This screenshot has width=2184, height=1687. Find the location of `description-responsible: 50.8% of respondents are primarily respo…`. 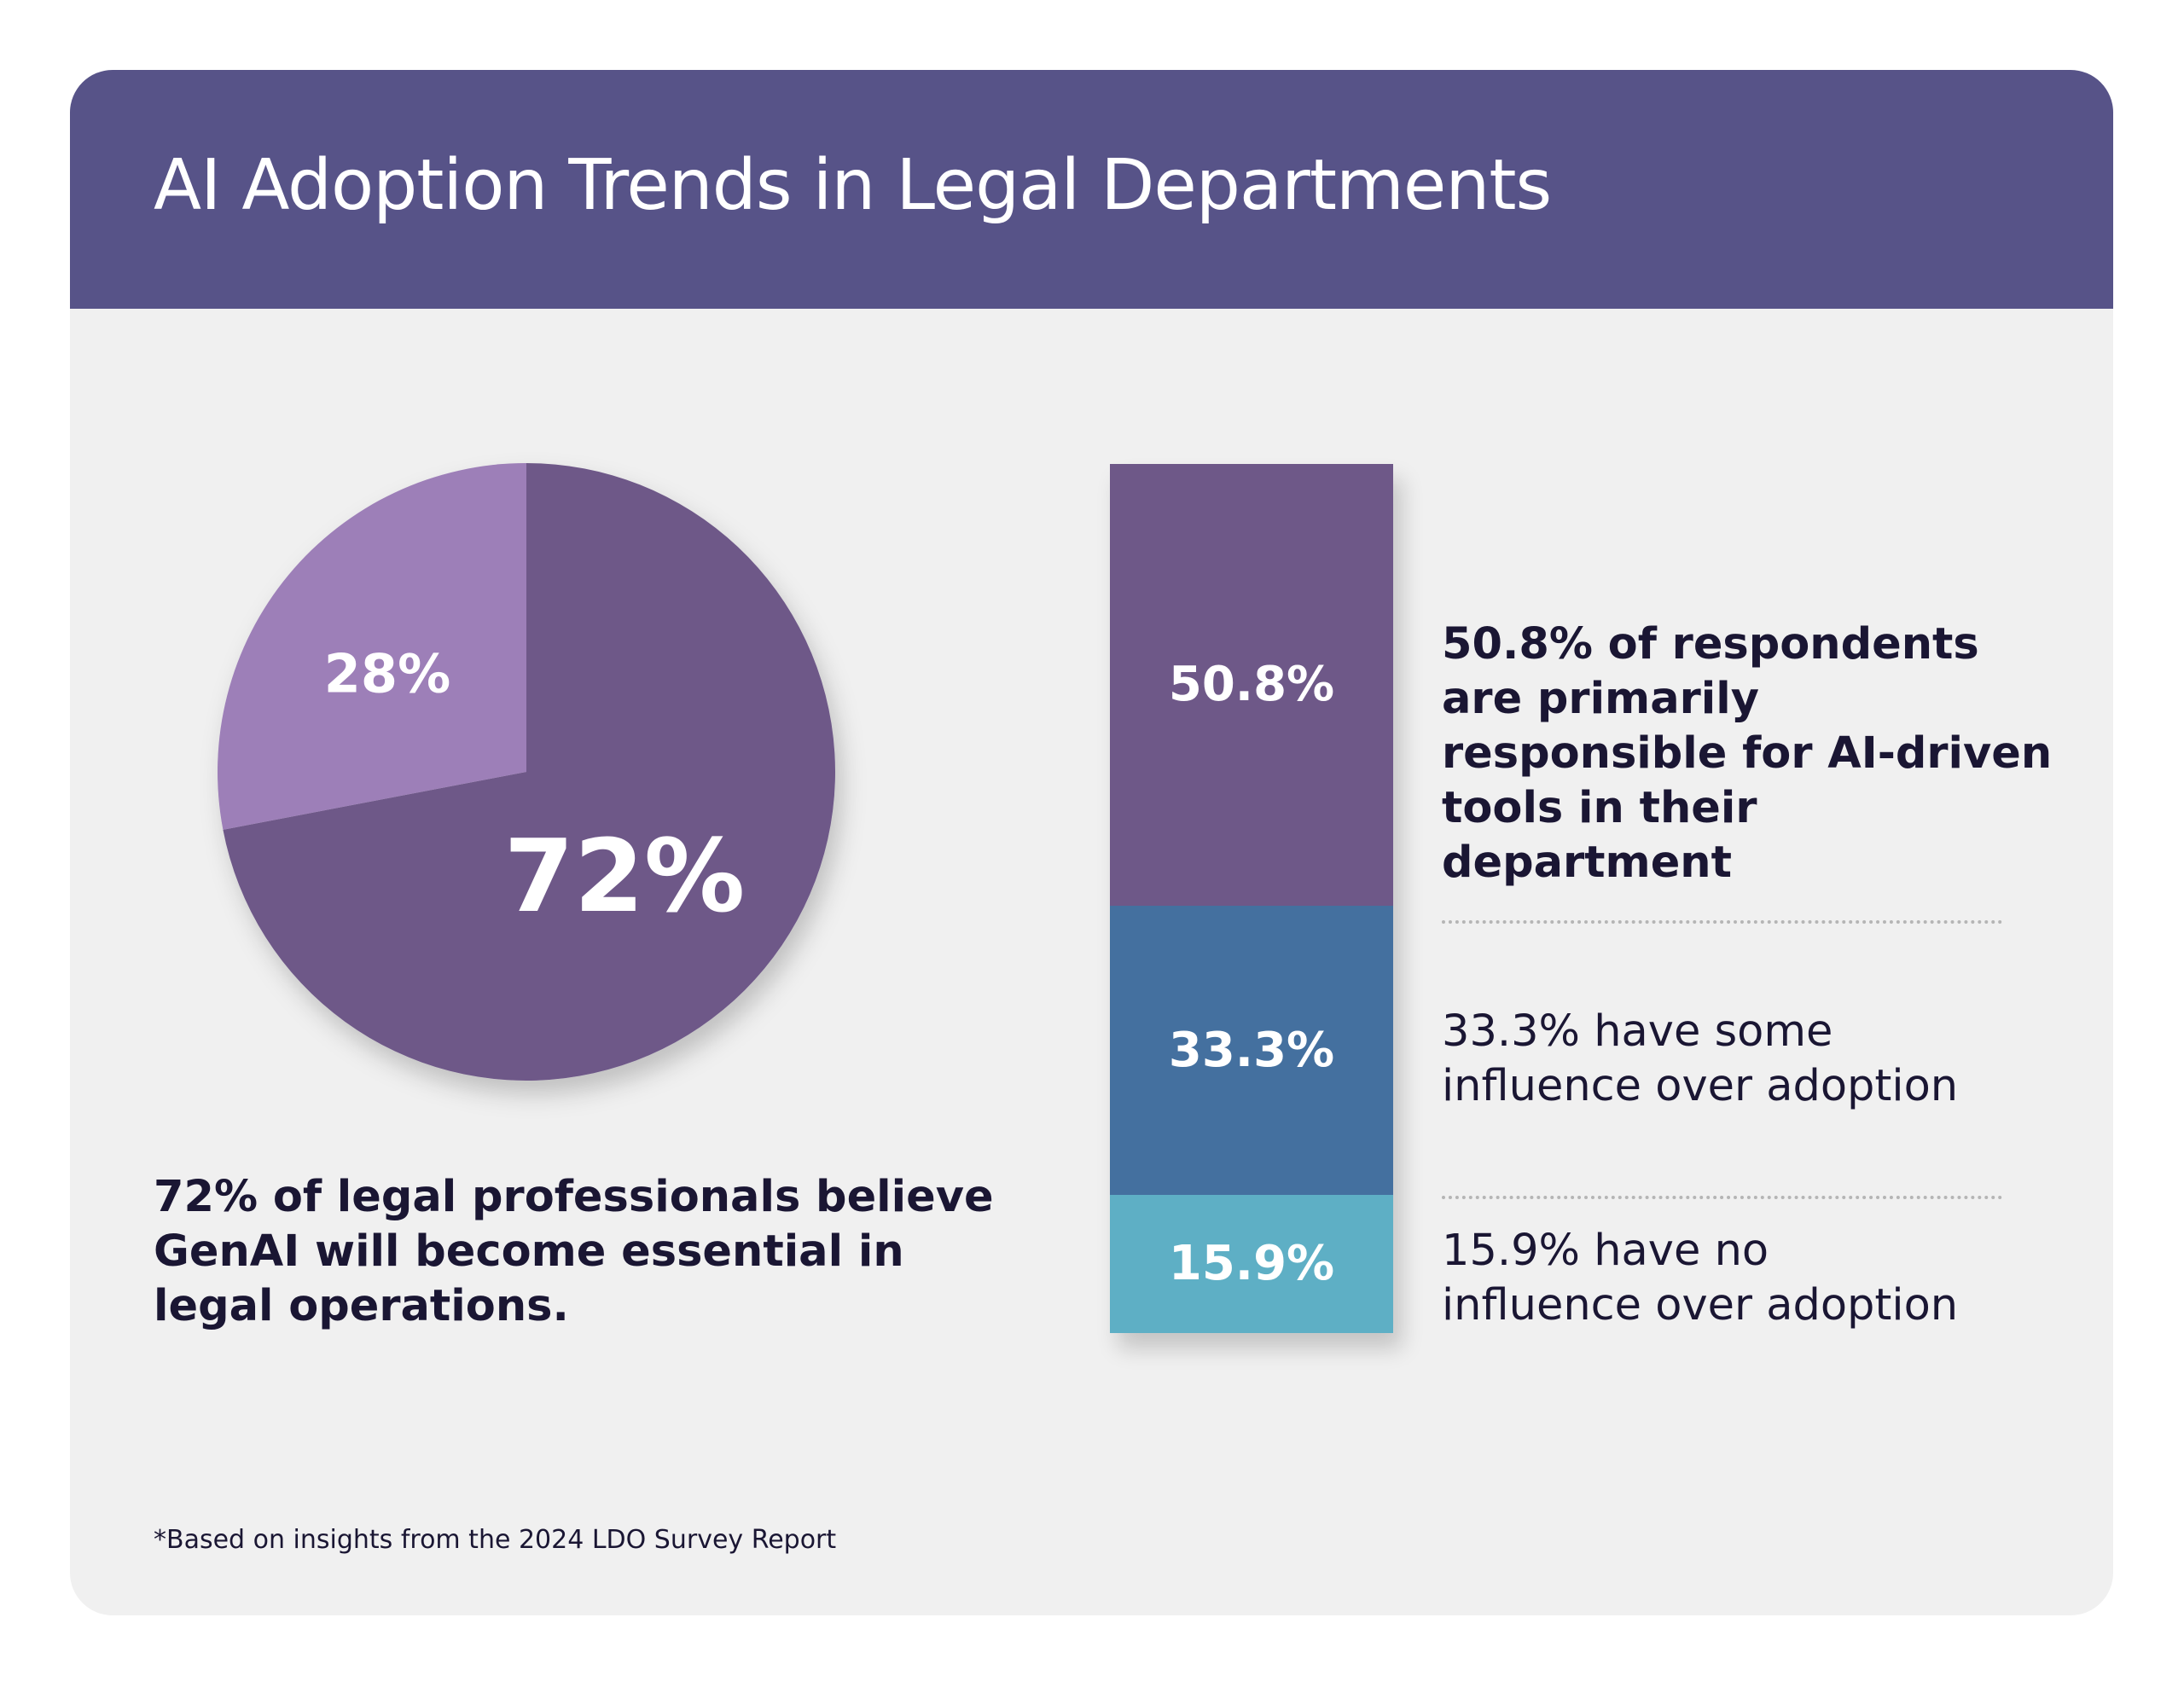

description-responsible: 50.8% of respondents are primarily respo… is located at coordinates (1747, 754).